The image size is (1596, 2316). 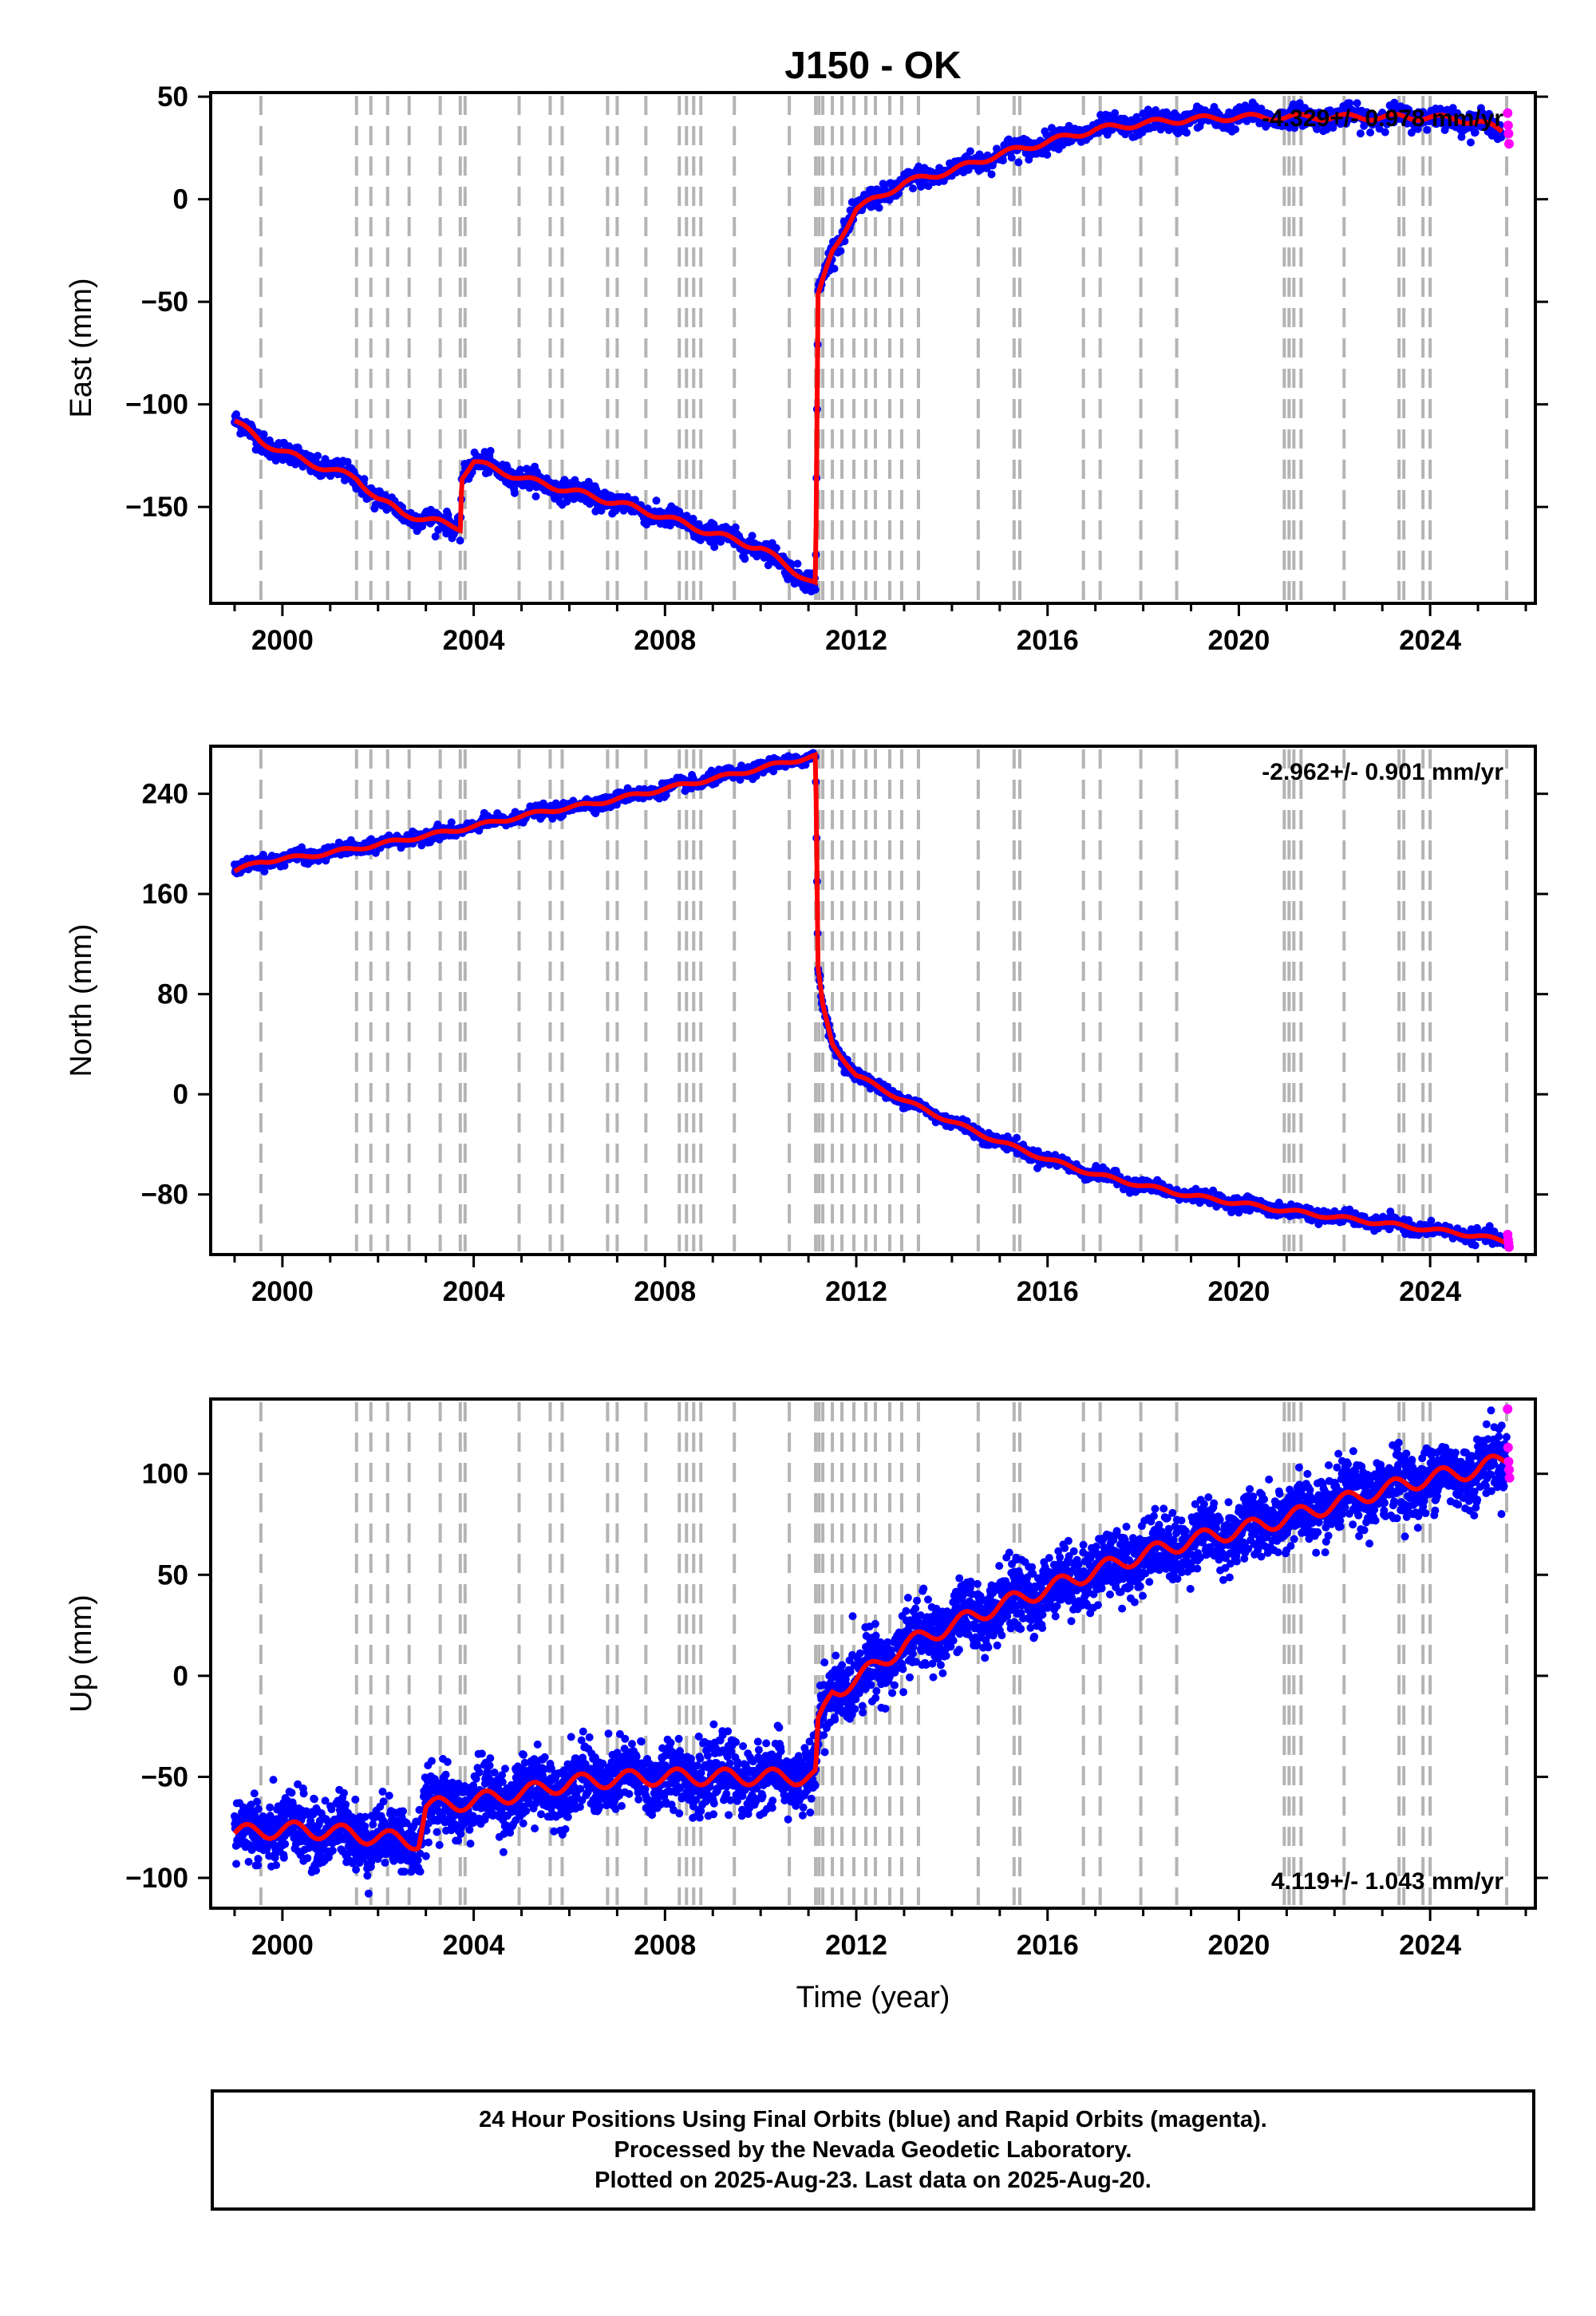 What do you see at coordinates (873, 66) in the screenshot?
I see `chart-title: J150 - OK` at bounding box center [873, 66].